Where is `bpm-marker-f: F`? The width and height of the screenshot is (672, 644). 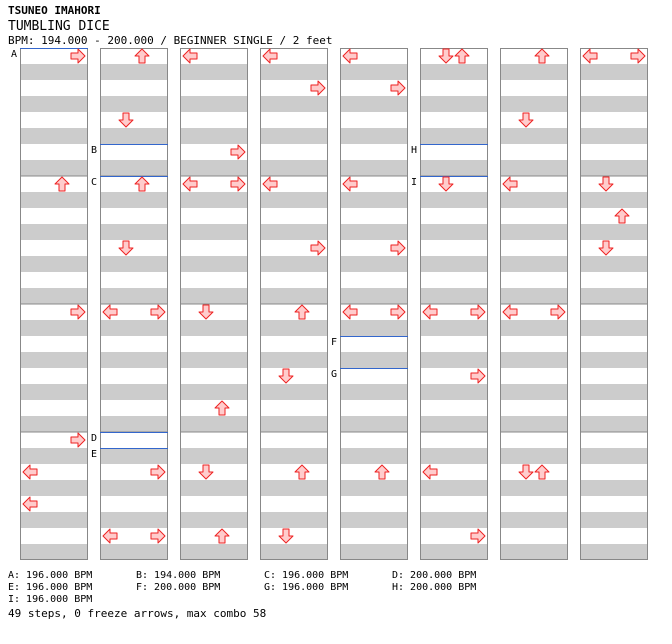
bpm-marker-f: F is located at coordinates (334, 342).